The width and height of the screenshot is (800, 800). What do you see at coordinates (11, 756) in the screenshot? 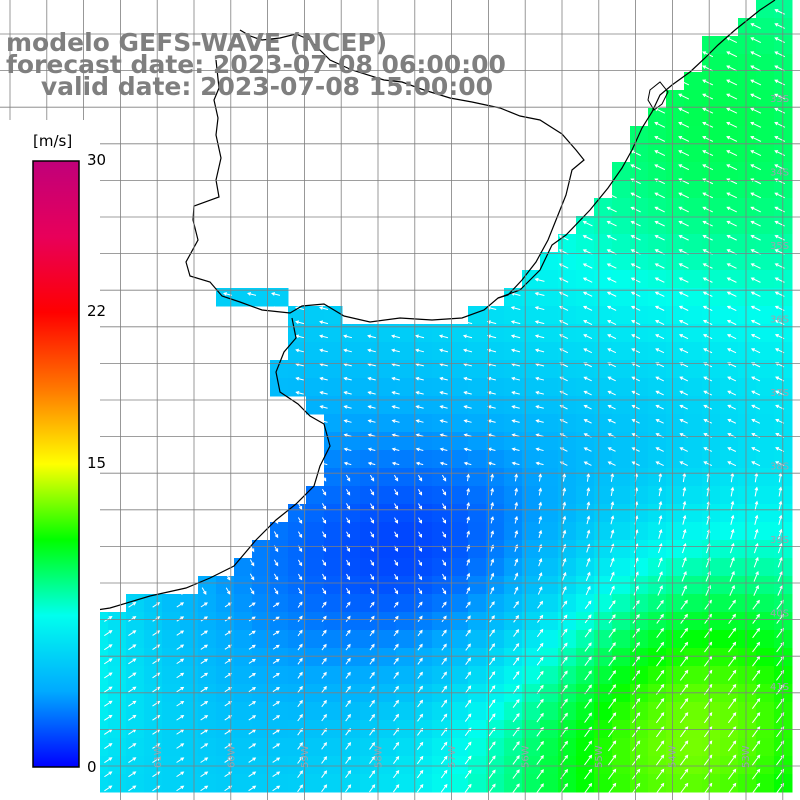
I see `lon-label: 63W` at bounding box center [11, 756].